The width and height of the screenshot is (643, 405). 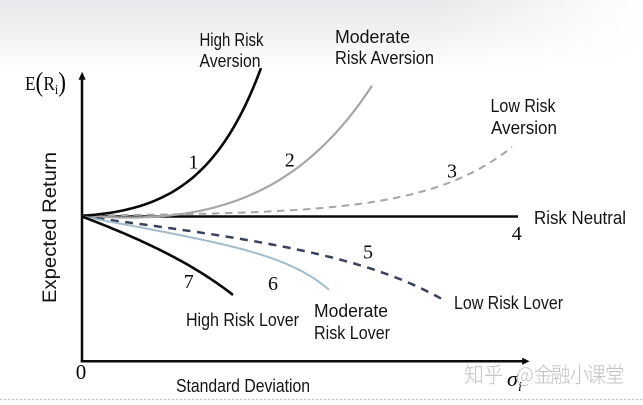 What do you see at coordinates (189, 282) in the screenshot?
I see `svg-text: 7` at bounding box center [189, 282].